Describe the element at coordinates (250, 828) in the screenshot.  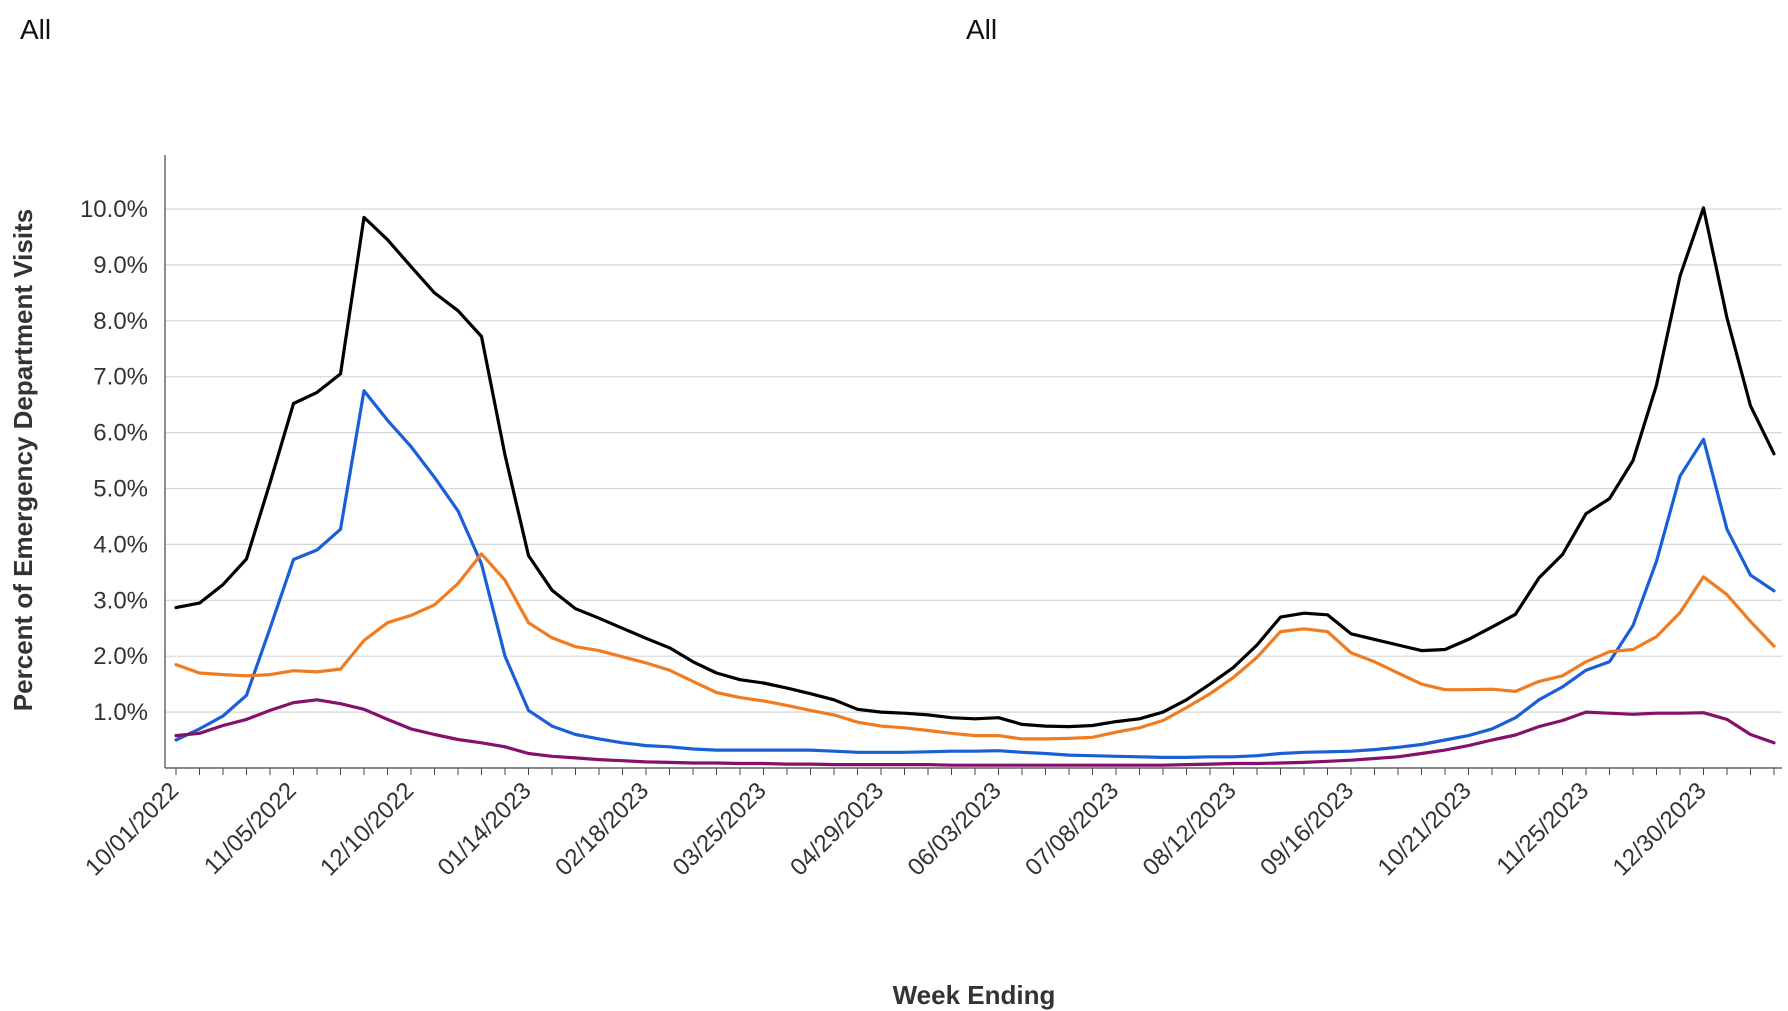
I see `x-tick-label: 11/05/2022` at that location.